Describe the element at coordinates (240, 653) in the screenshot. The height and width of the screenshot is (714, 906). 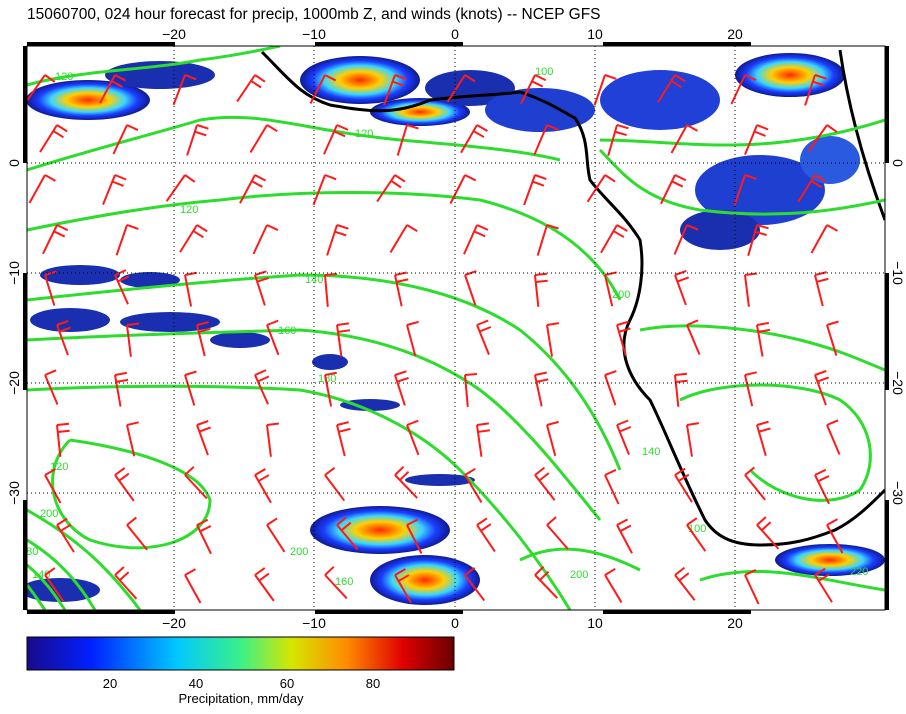
I see `colorbar-gradient` at that location.